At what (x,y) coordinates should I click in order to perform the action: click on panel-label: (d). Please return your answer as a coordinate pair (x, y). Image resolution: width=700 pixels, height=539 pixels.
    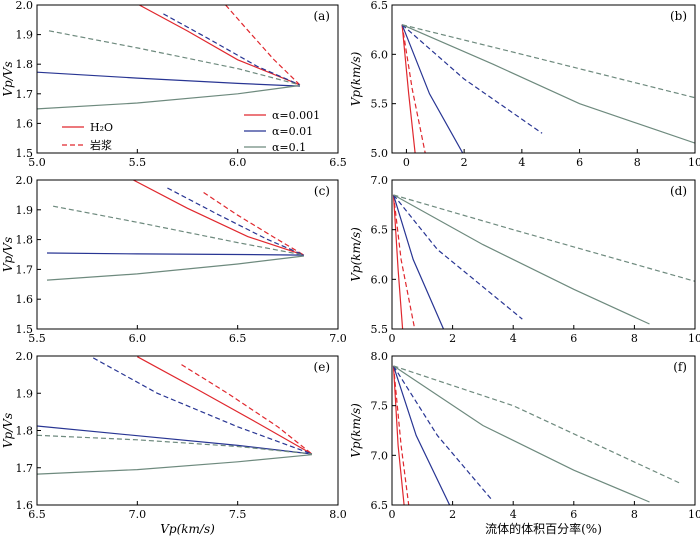
    Looking at the image, I should click on (678, 191).